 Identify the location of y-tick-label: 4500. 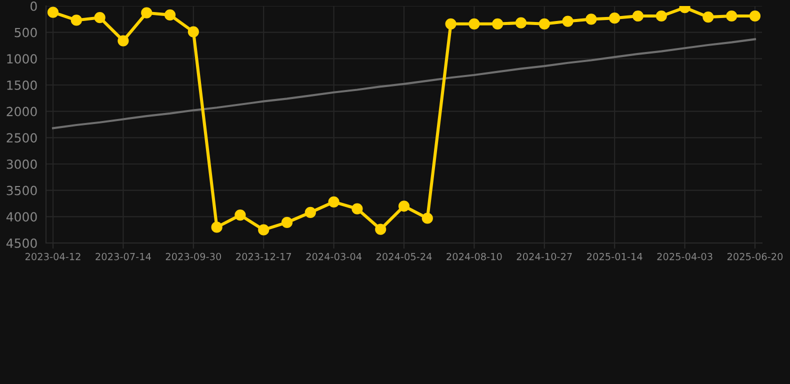
(21, 243).